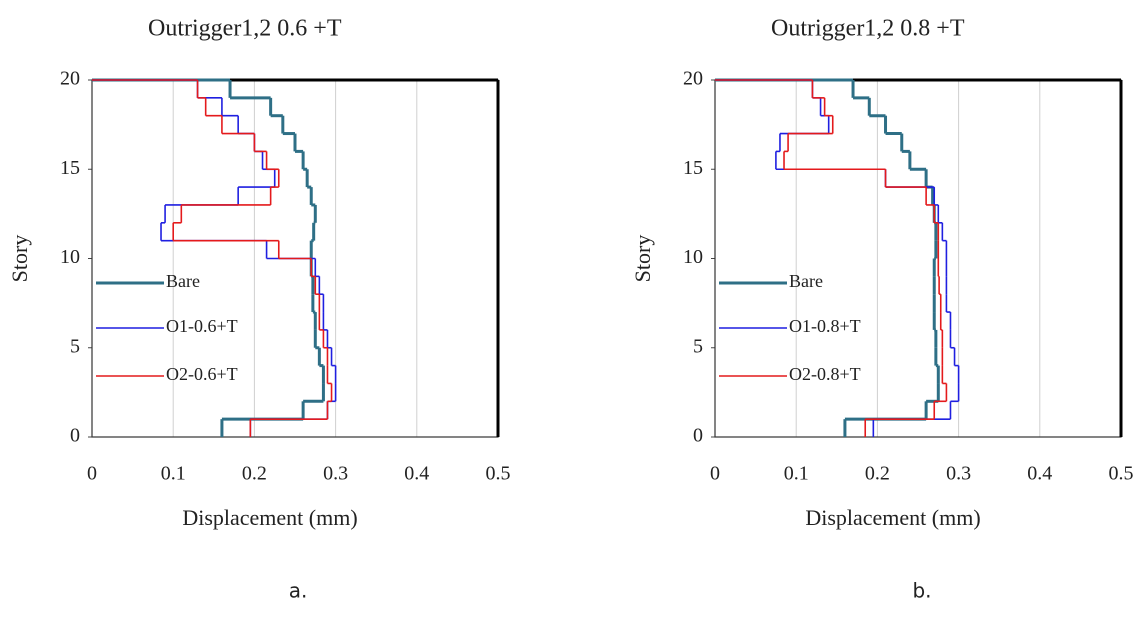 The width and height of the screenshot is (1142, 630). I want to click on legend-label: O2-0.6+T, so click(202, 374).